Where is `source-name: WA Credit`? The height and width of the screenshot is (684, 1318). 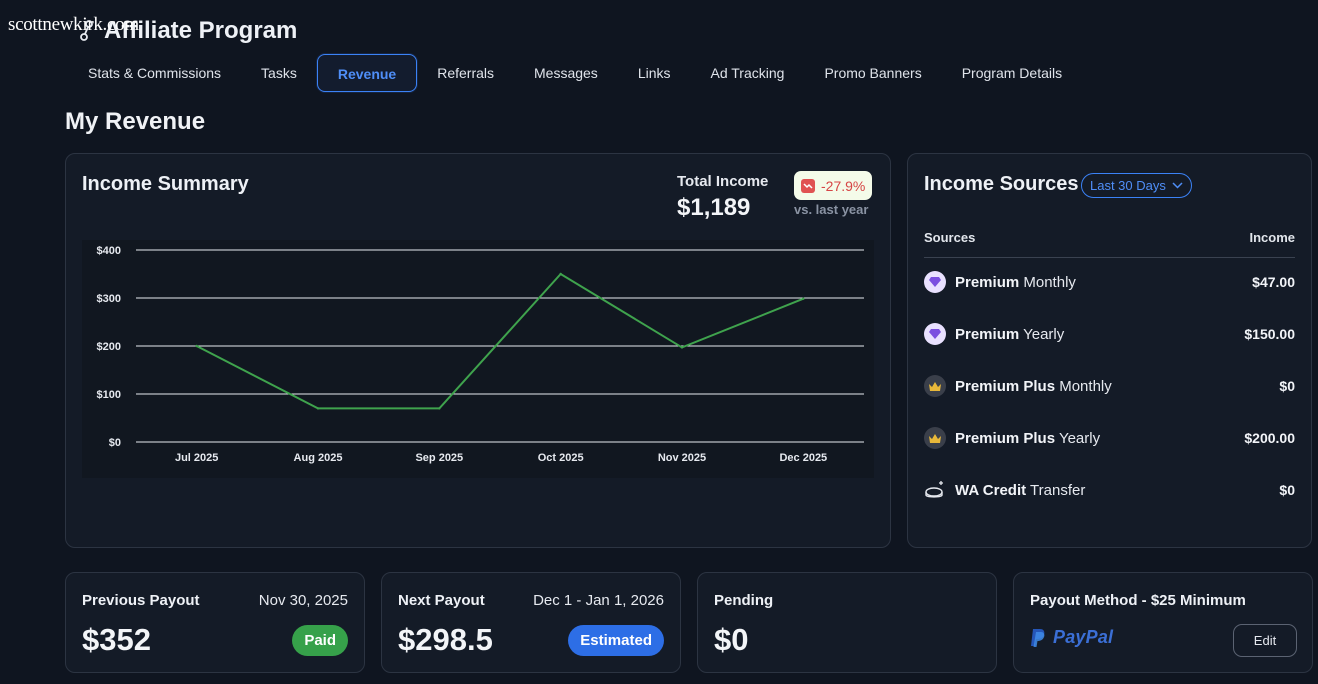 source-name: WA Credit is located at coordinates (991, 490).